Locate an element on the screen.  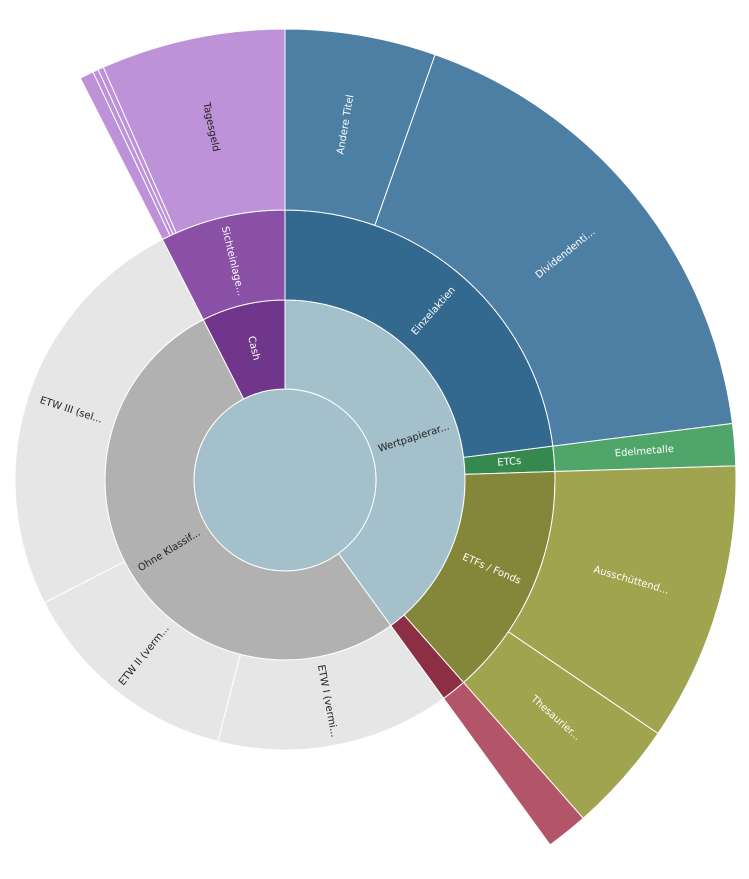
sunburst-segment-etw-iii-sel is located at coordinates (109, 421).